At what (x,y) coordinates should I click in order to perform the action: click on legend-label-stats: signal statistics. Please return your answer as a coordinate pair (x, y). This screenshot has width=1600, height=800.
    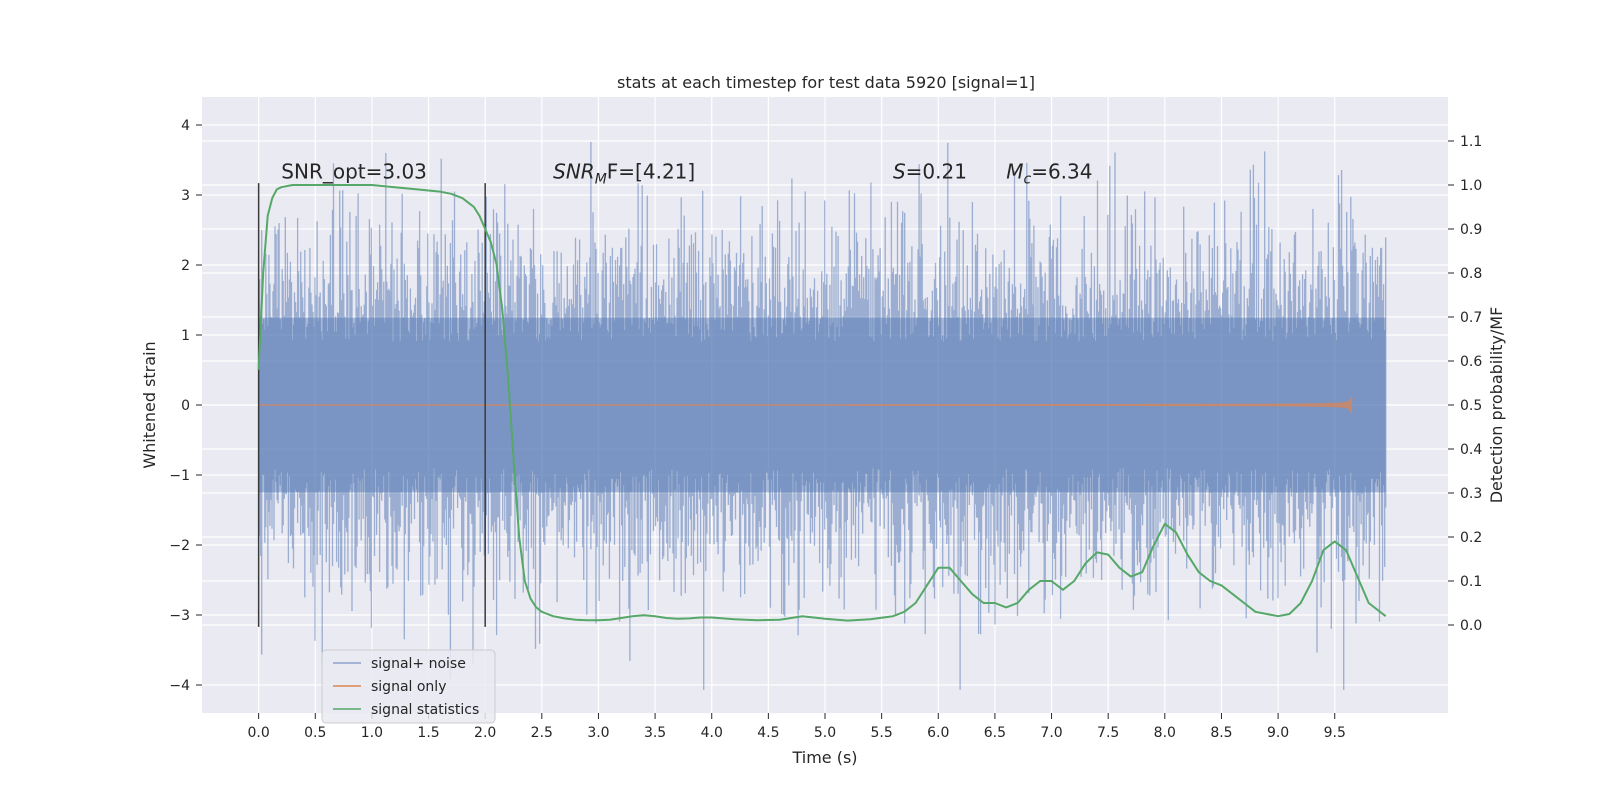
    Looking at the image, I should click on (425, 710).